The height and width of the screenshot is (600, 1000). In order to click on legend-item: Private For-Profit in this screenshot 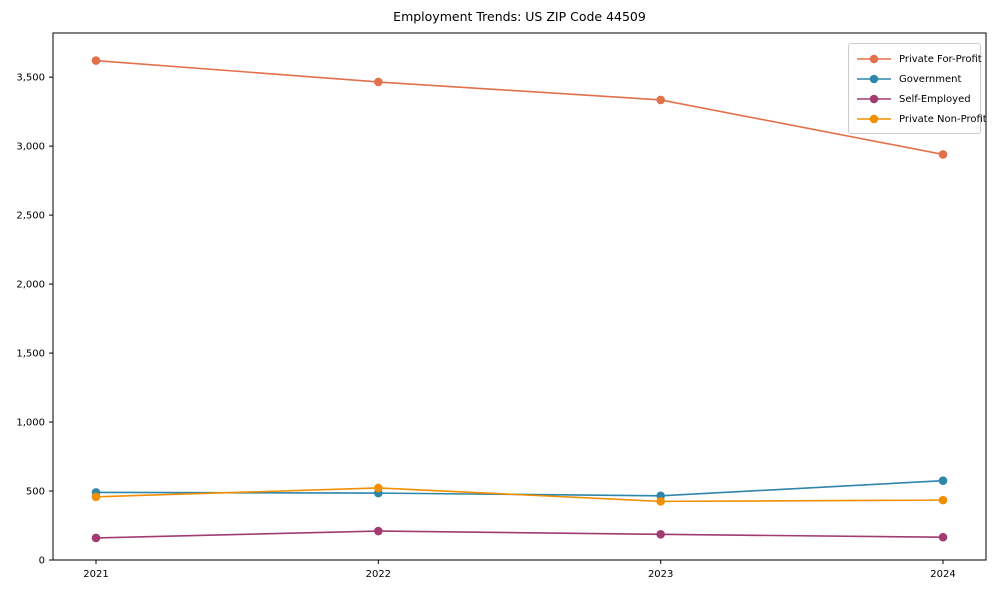, I will do `click(919, 59)`.